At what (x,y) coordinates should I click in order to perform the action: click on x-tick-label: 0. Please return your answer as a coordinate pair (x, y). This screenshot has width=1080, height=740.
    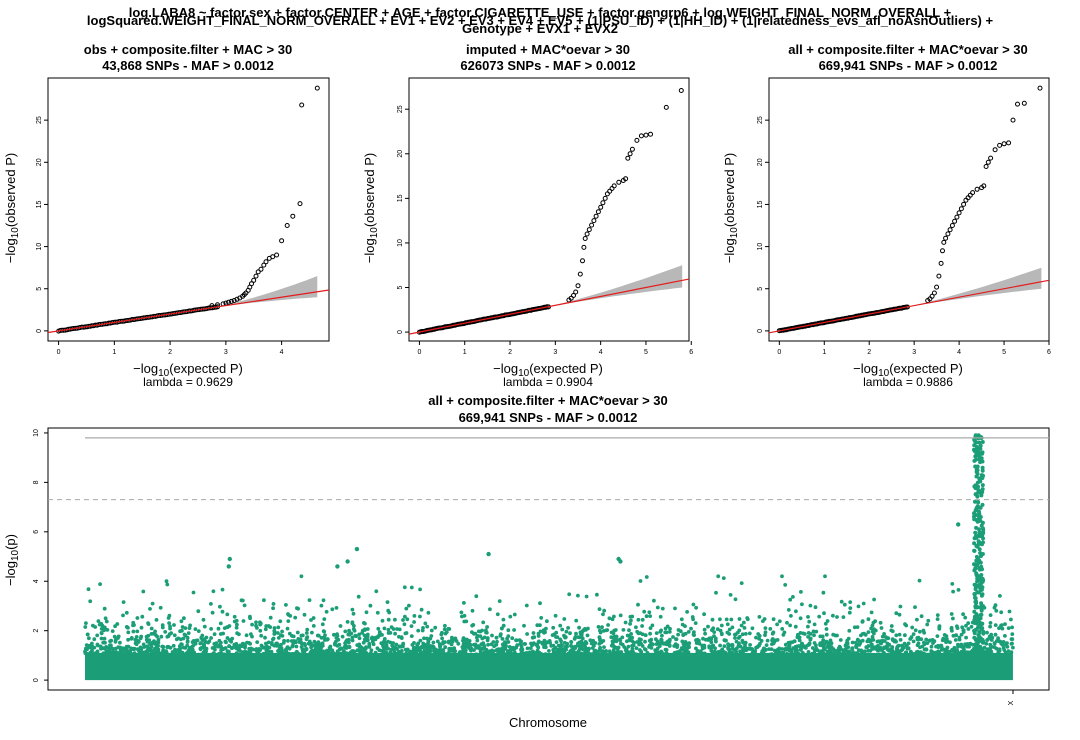
    Looking at the image, I should click on (779, 352).